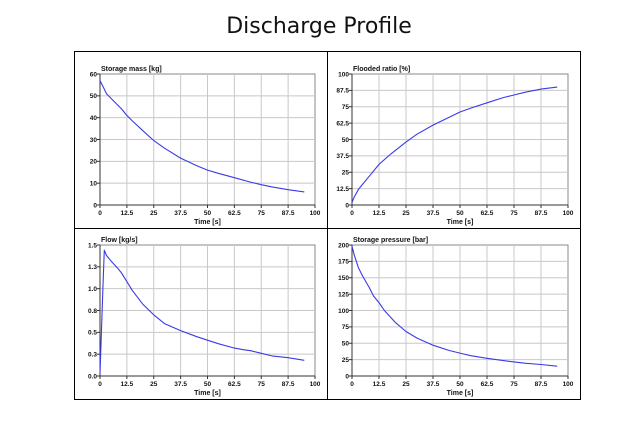  Describe the element at coordinates (94, 118) in the screenshot. I see `y-tick-label: 40` at that location.